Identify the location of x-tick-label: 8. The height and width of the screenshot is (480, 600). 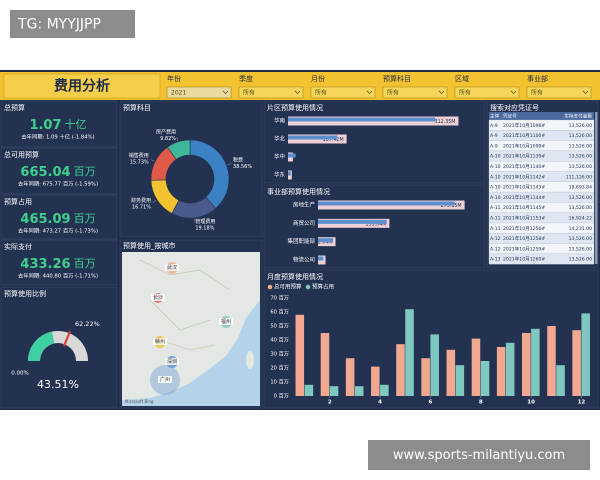
(481, 403).